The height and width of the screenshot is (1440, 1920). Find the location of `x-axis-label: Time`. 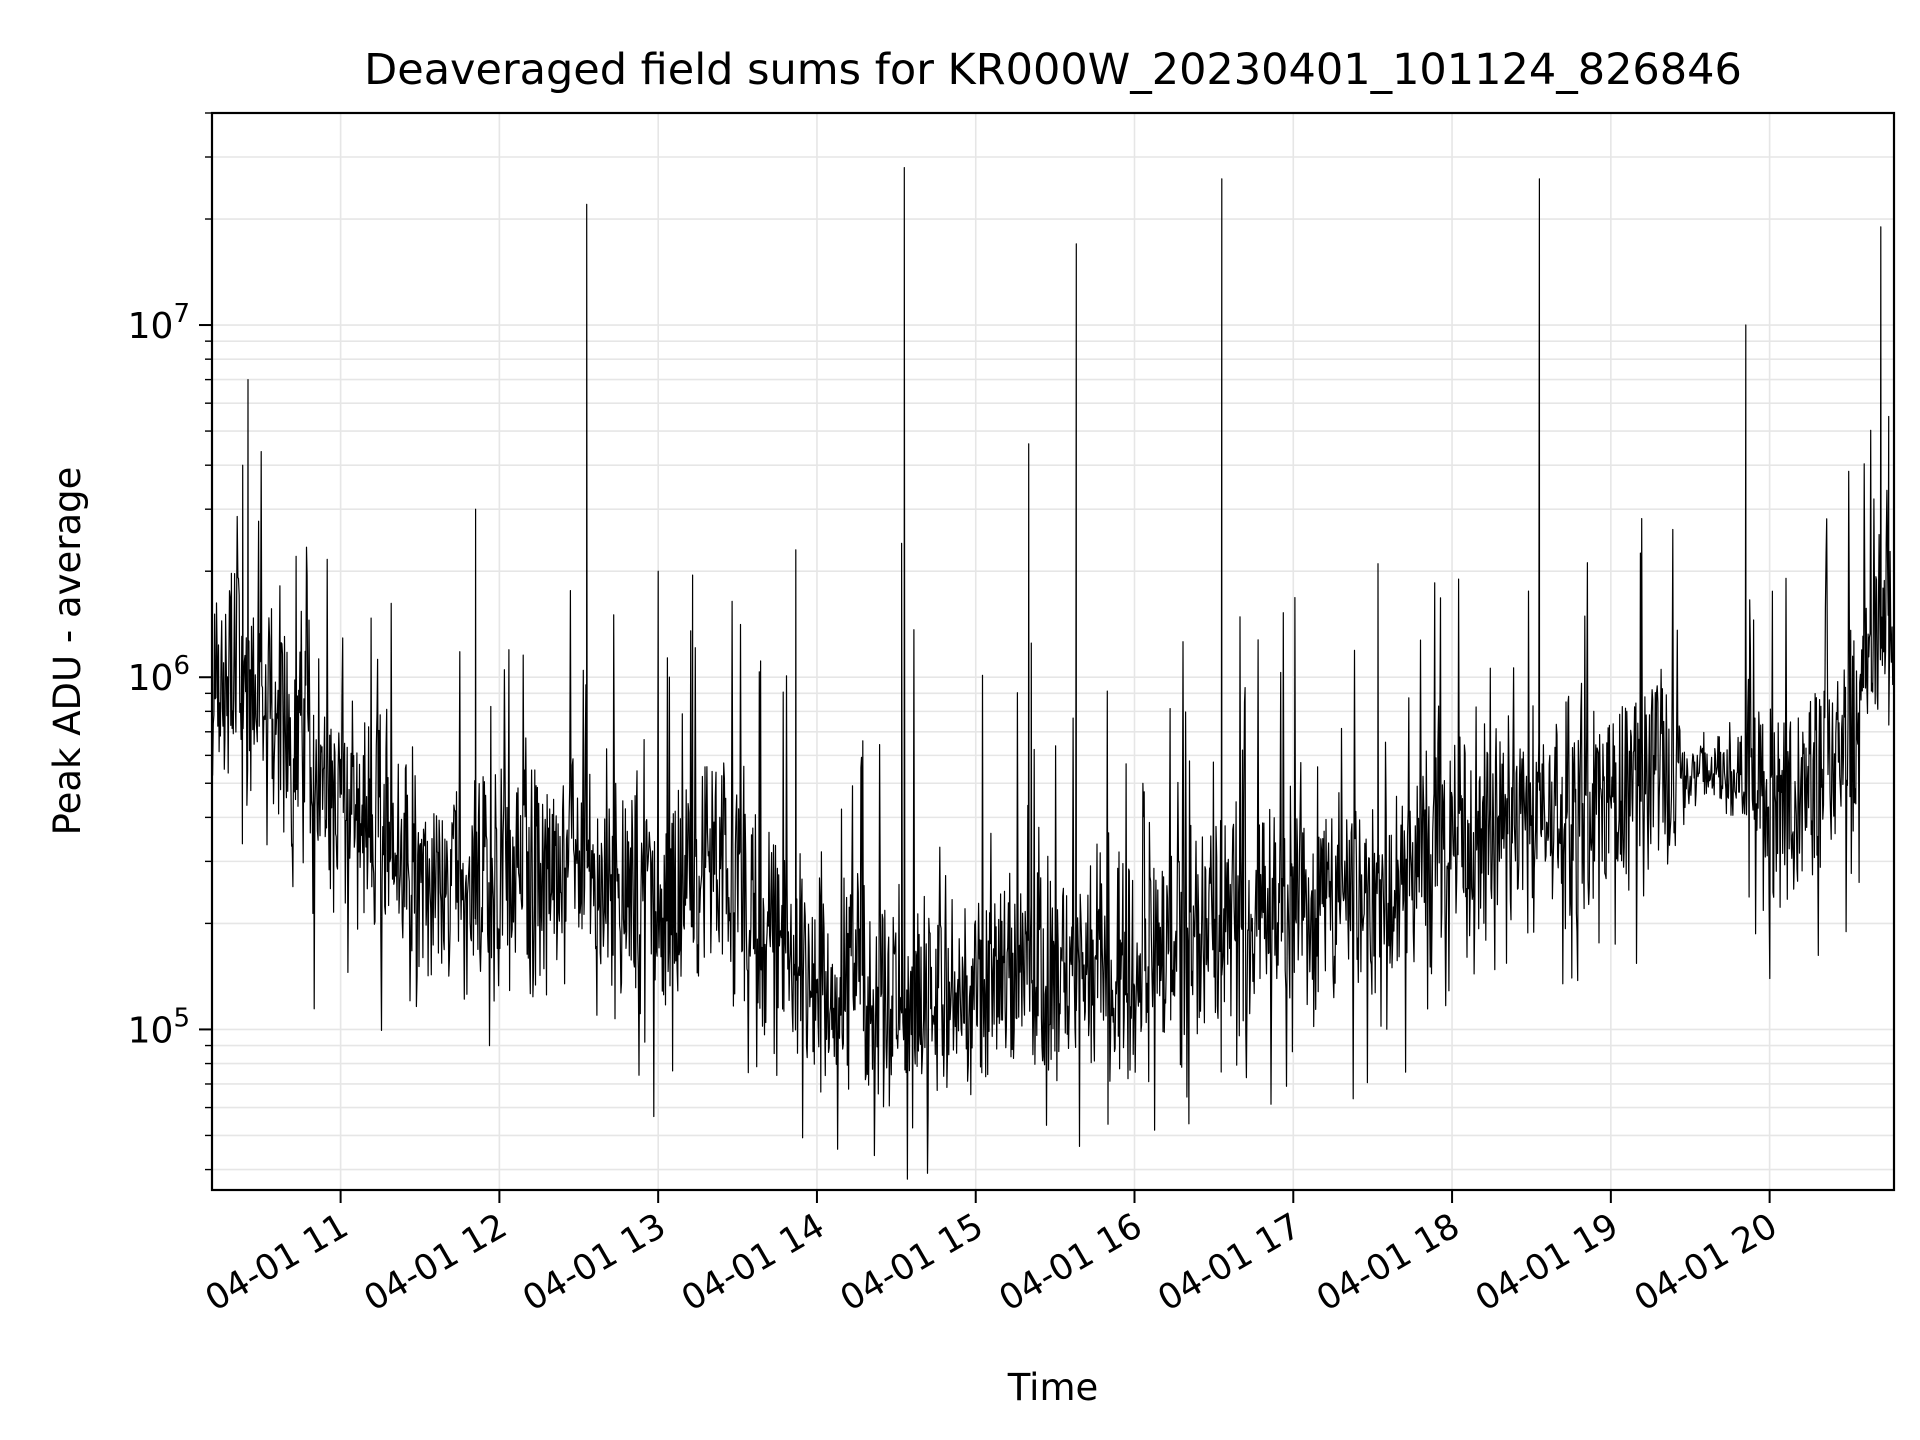

x-axis-label: Time is located at coordinates (1053, 1387).